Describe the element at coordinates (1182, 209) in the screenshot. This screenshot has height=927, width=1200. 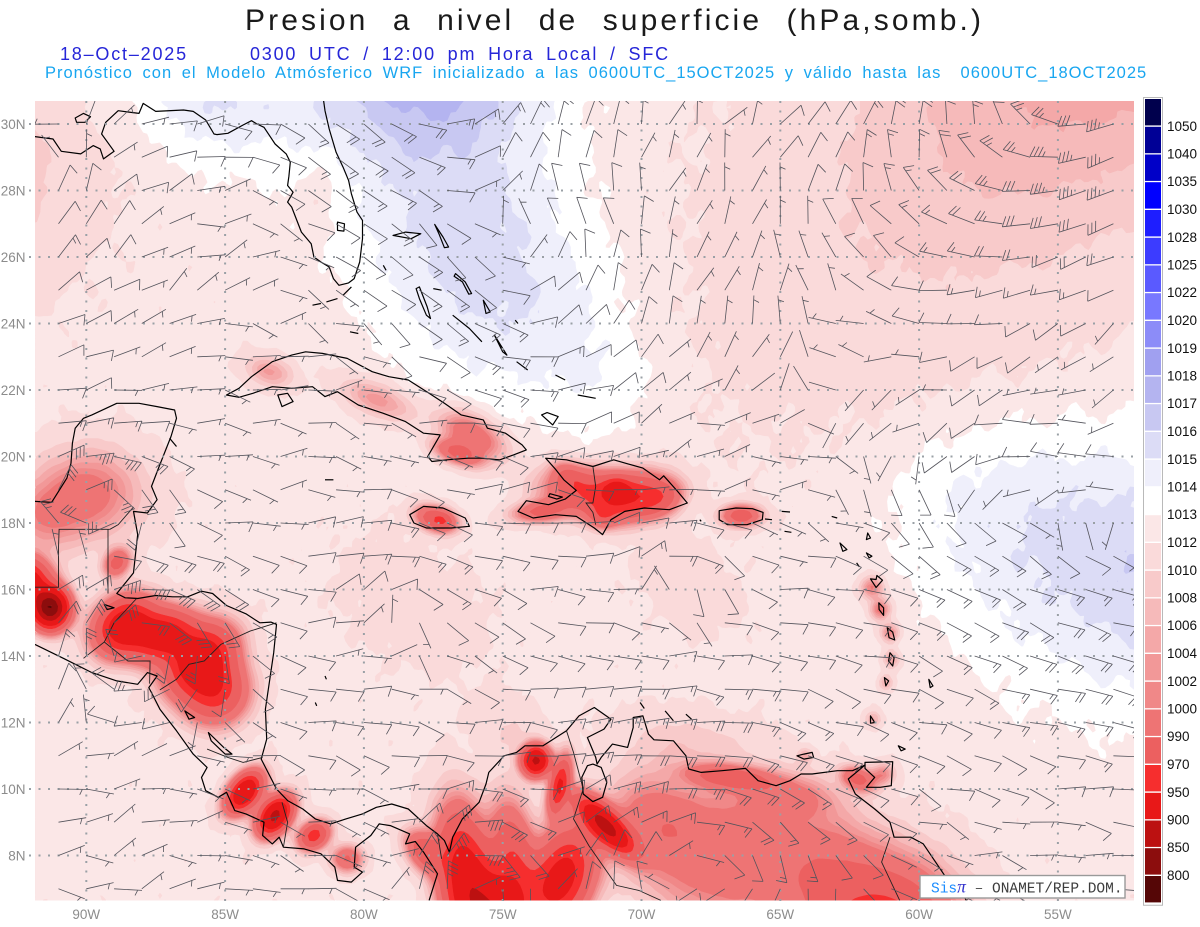
I see `svg-text: 1030` at that location.